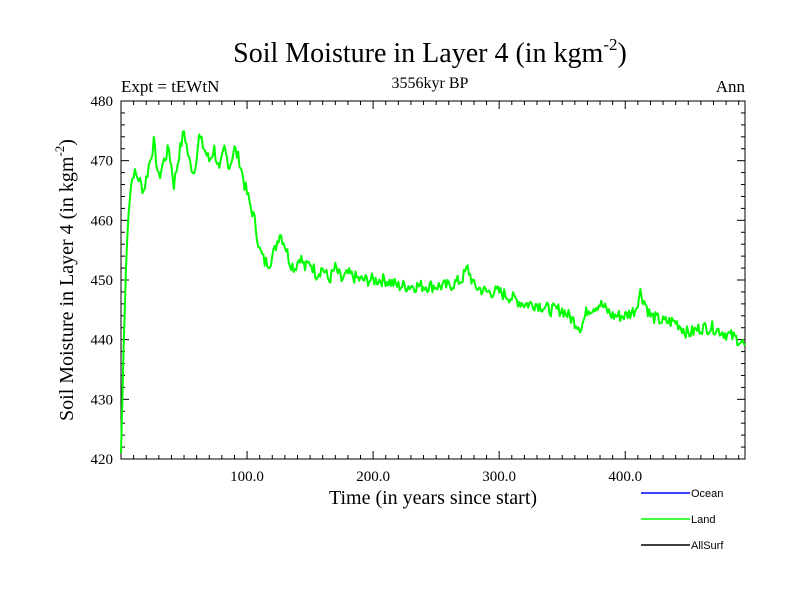  I want to click on x-tick-label: 300.0, so click(499, 477).